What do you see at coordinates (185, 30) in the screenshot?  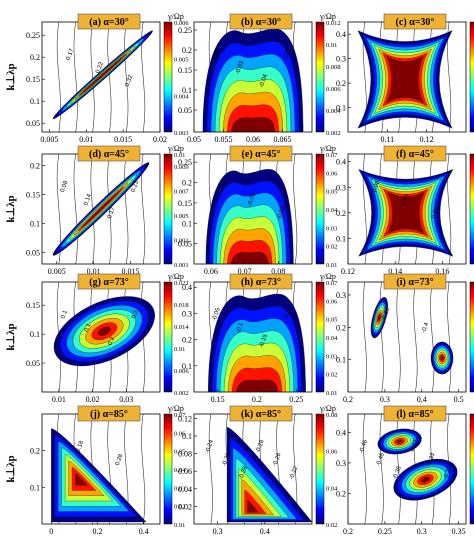 I see `y-tick-label: 0.25` at bounding box center [185, 30].